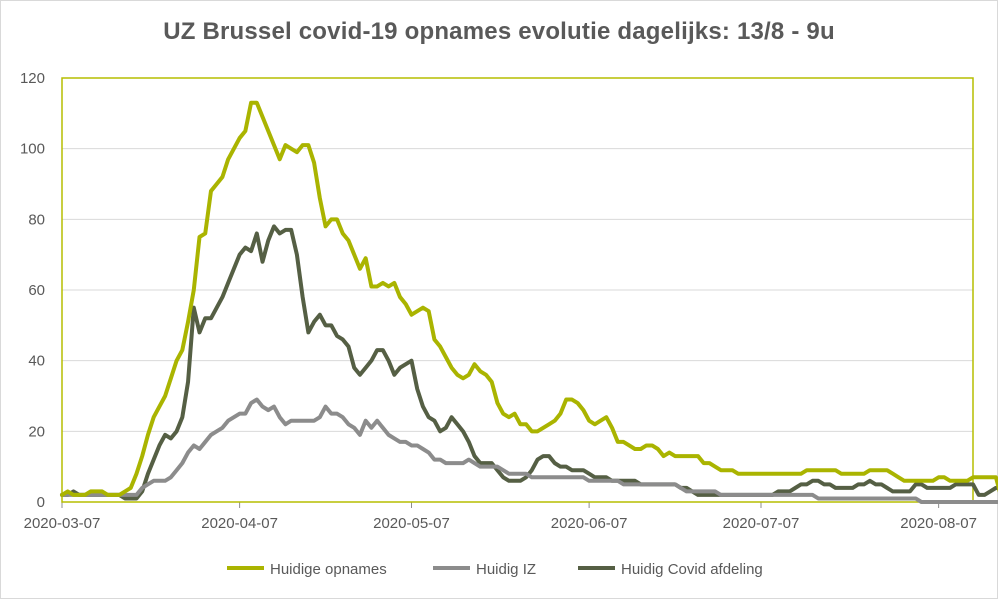  What do you see at coordinates (761, 523) in the screenshot?
I see `x-tick-label: 2020-07-07` at bounding box center [761, 523].